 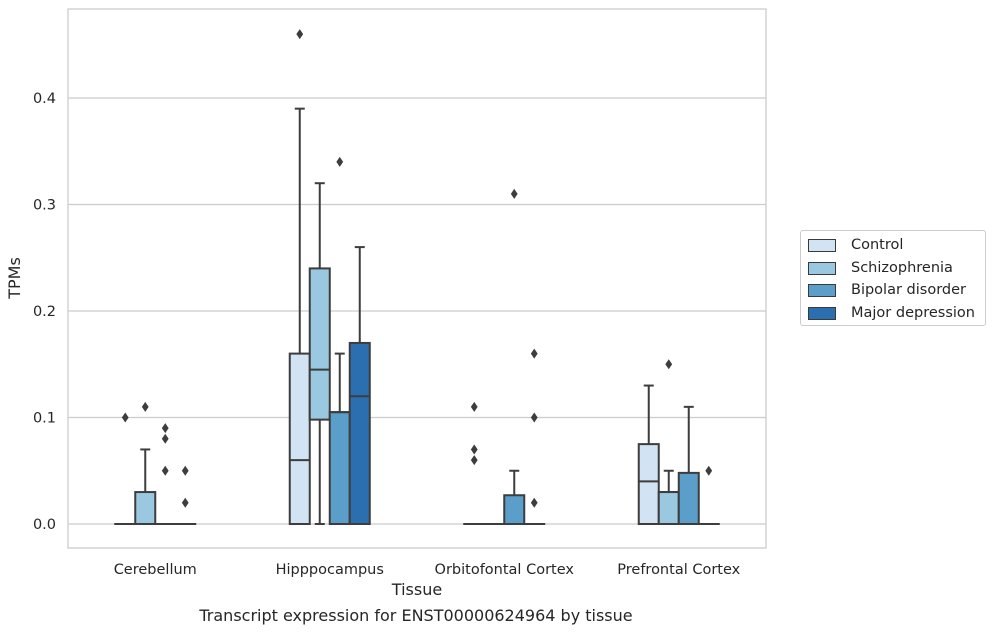 I want to click on y-tick-label: 0.1, so click(x=44, y=419).